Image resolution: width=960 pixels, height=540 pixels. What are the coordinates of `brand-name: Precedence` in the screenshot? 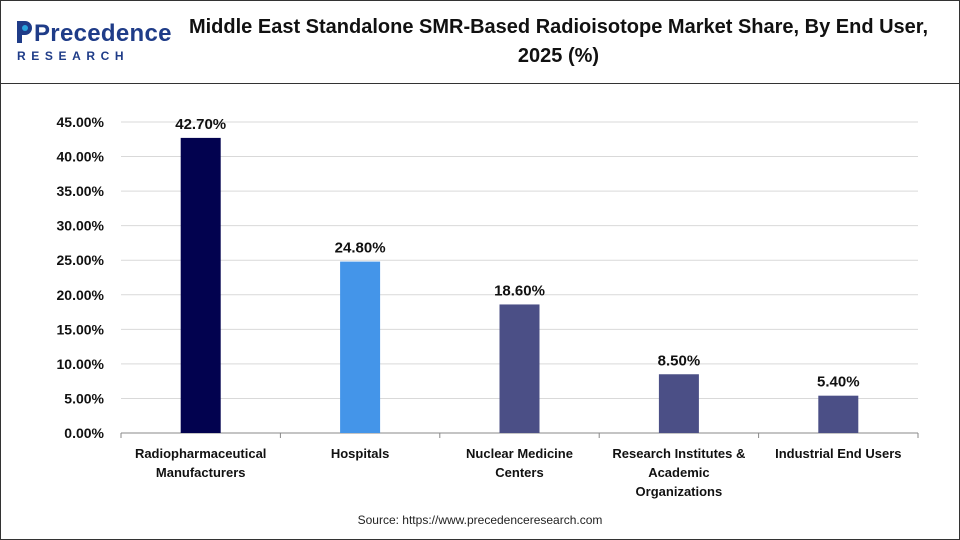 It's located at (103, 33).